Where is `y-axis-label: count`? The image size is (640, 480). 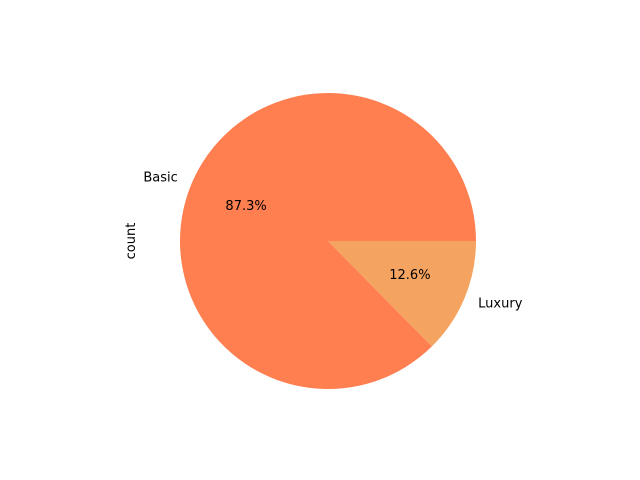
y-axis-label: count is located at coordinates (131, 241).